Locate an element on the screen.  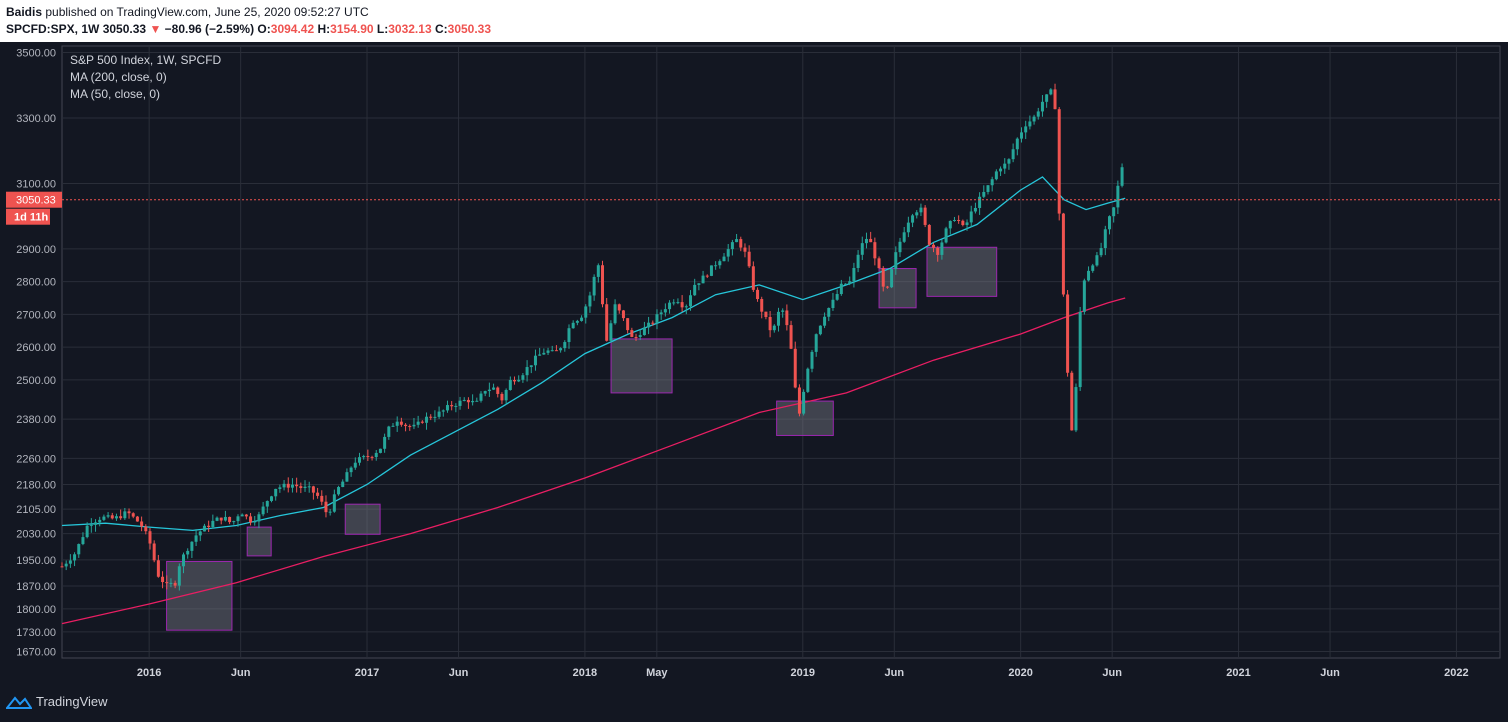
y-tick-label: 1670.00 is located at coordinates (36, 652).